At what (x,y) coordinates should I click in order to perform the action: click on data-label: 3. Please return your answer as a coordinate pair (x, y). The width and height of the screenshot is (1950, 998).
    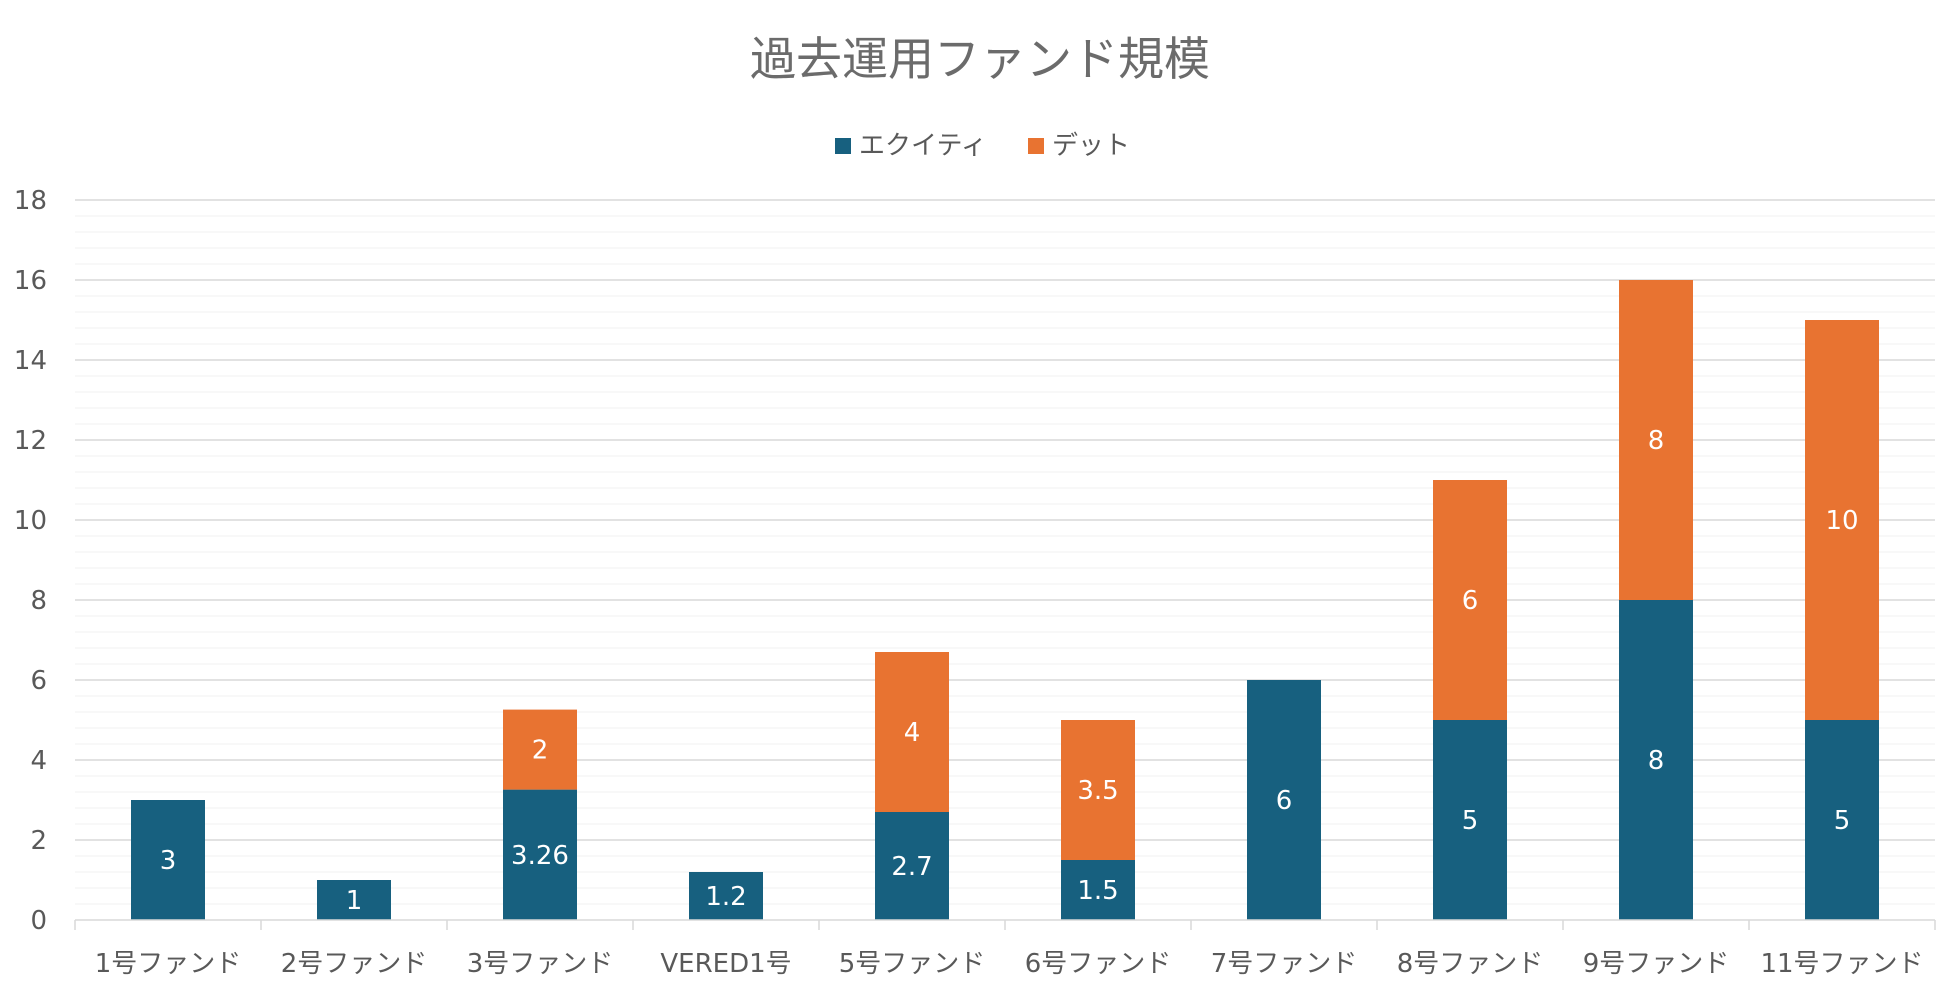
    Looking at the image, I should click on (168, 861).